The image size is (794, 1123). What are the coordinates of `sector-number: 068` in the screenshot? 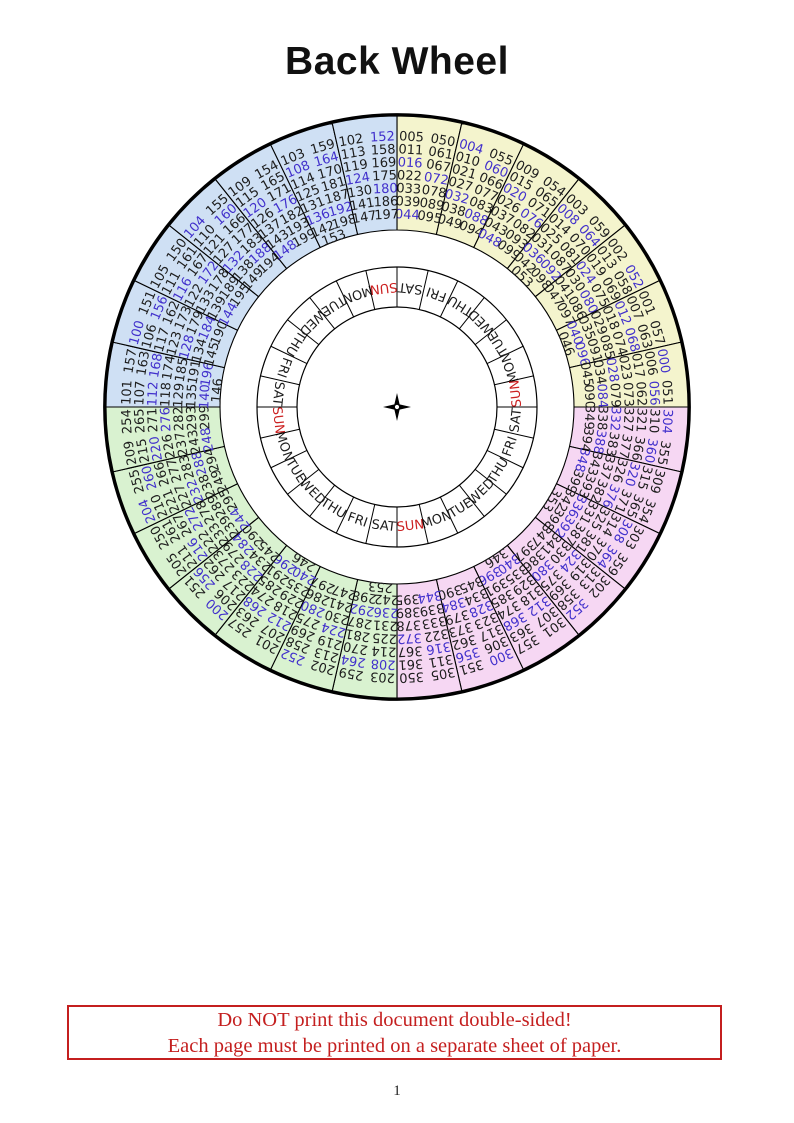 It's located at (631, 340).